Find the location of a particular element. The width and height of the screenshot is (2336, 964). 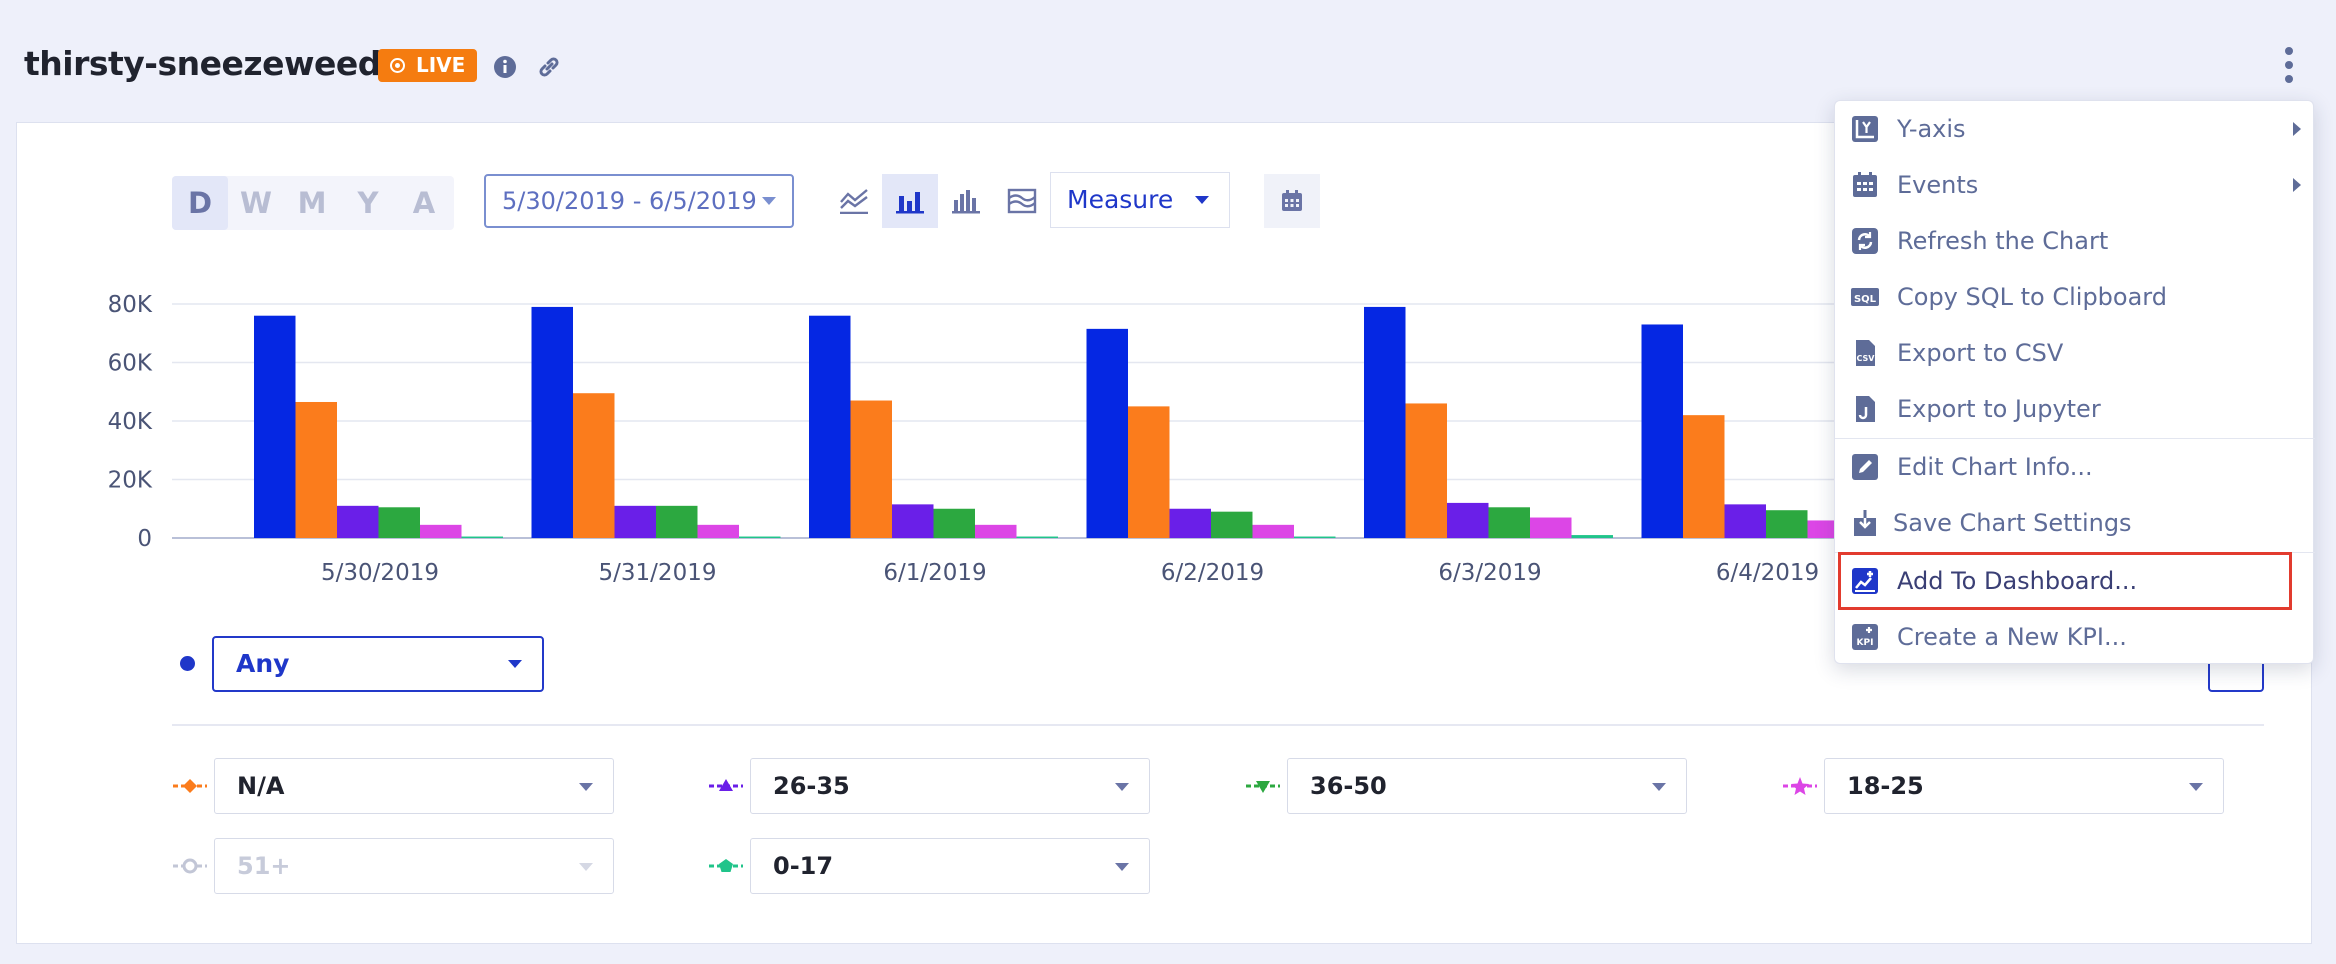

x-tick-label: 6/4/2019 is located at coordinates (1767, 573).